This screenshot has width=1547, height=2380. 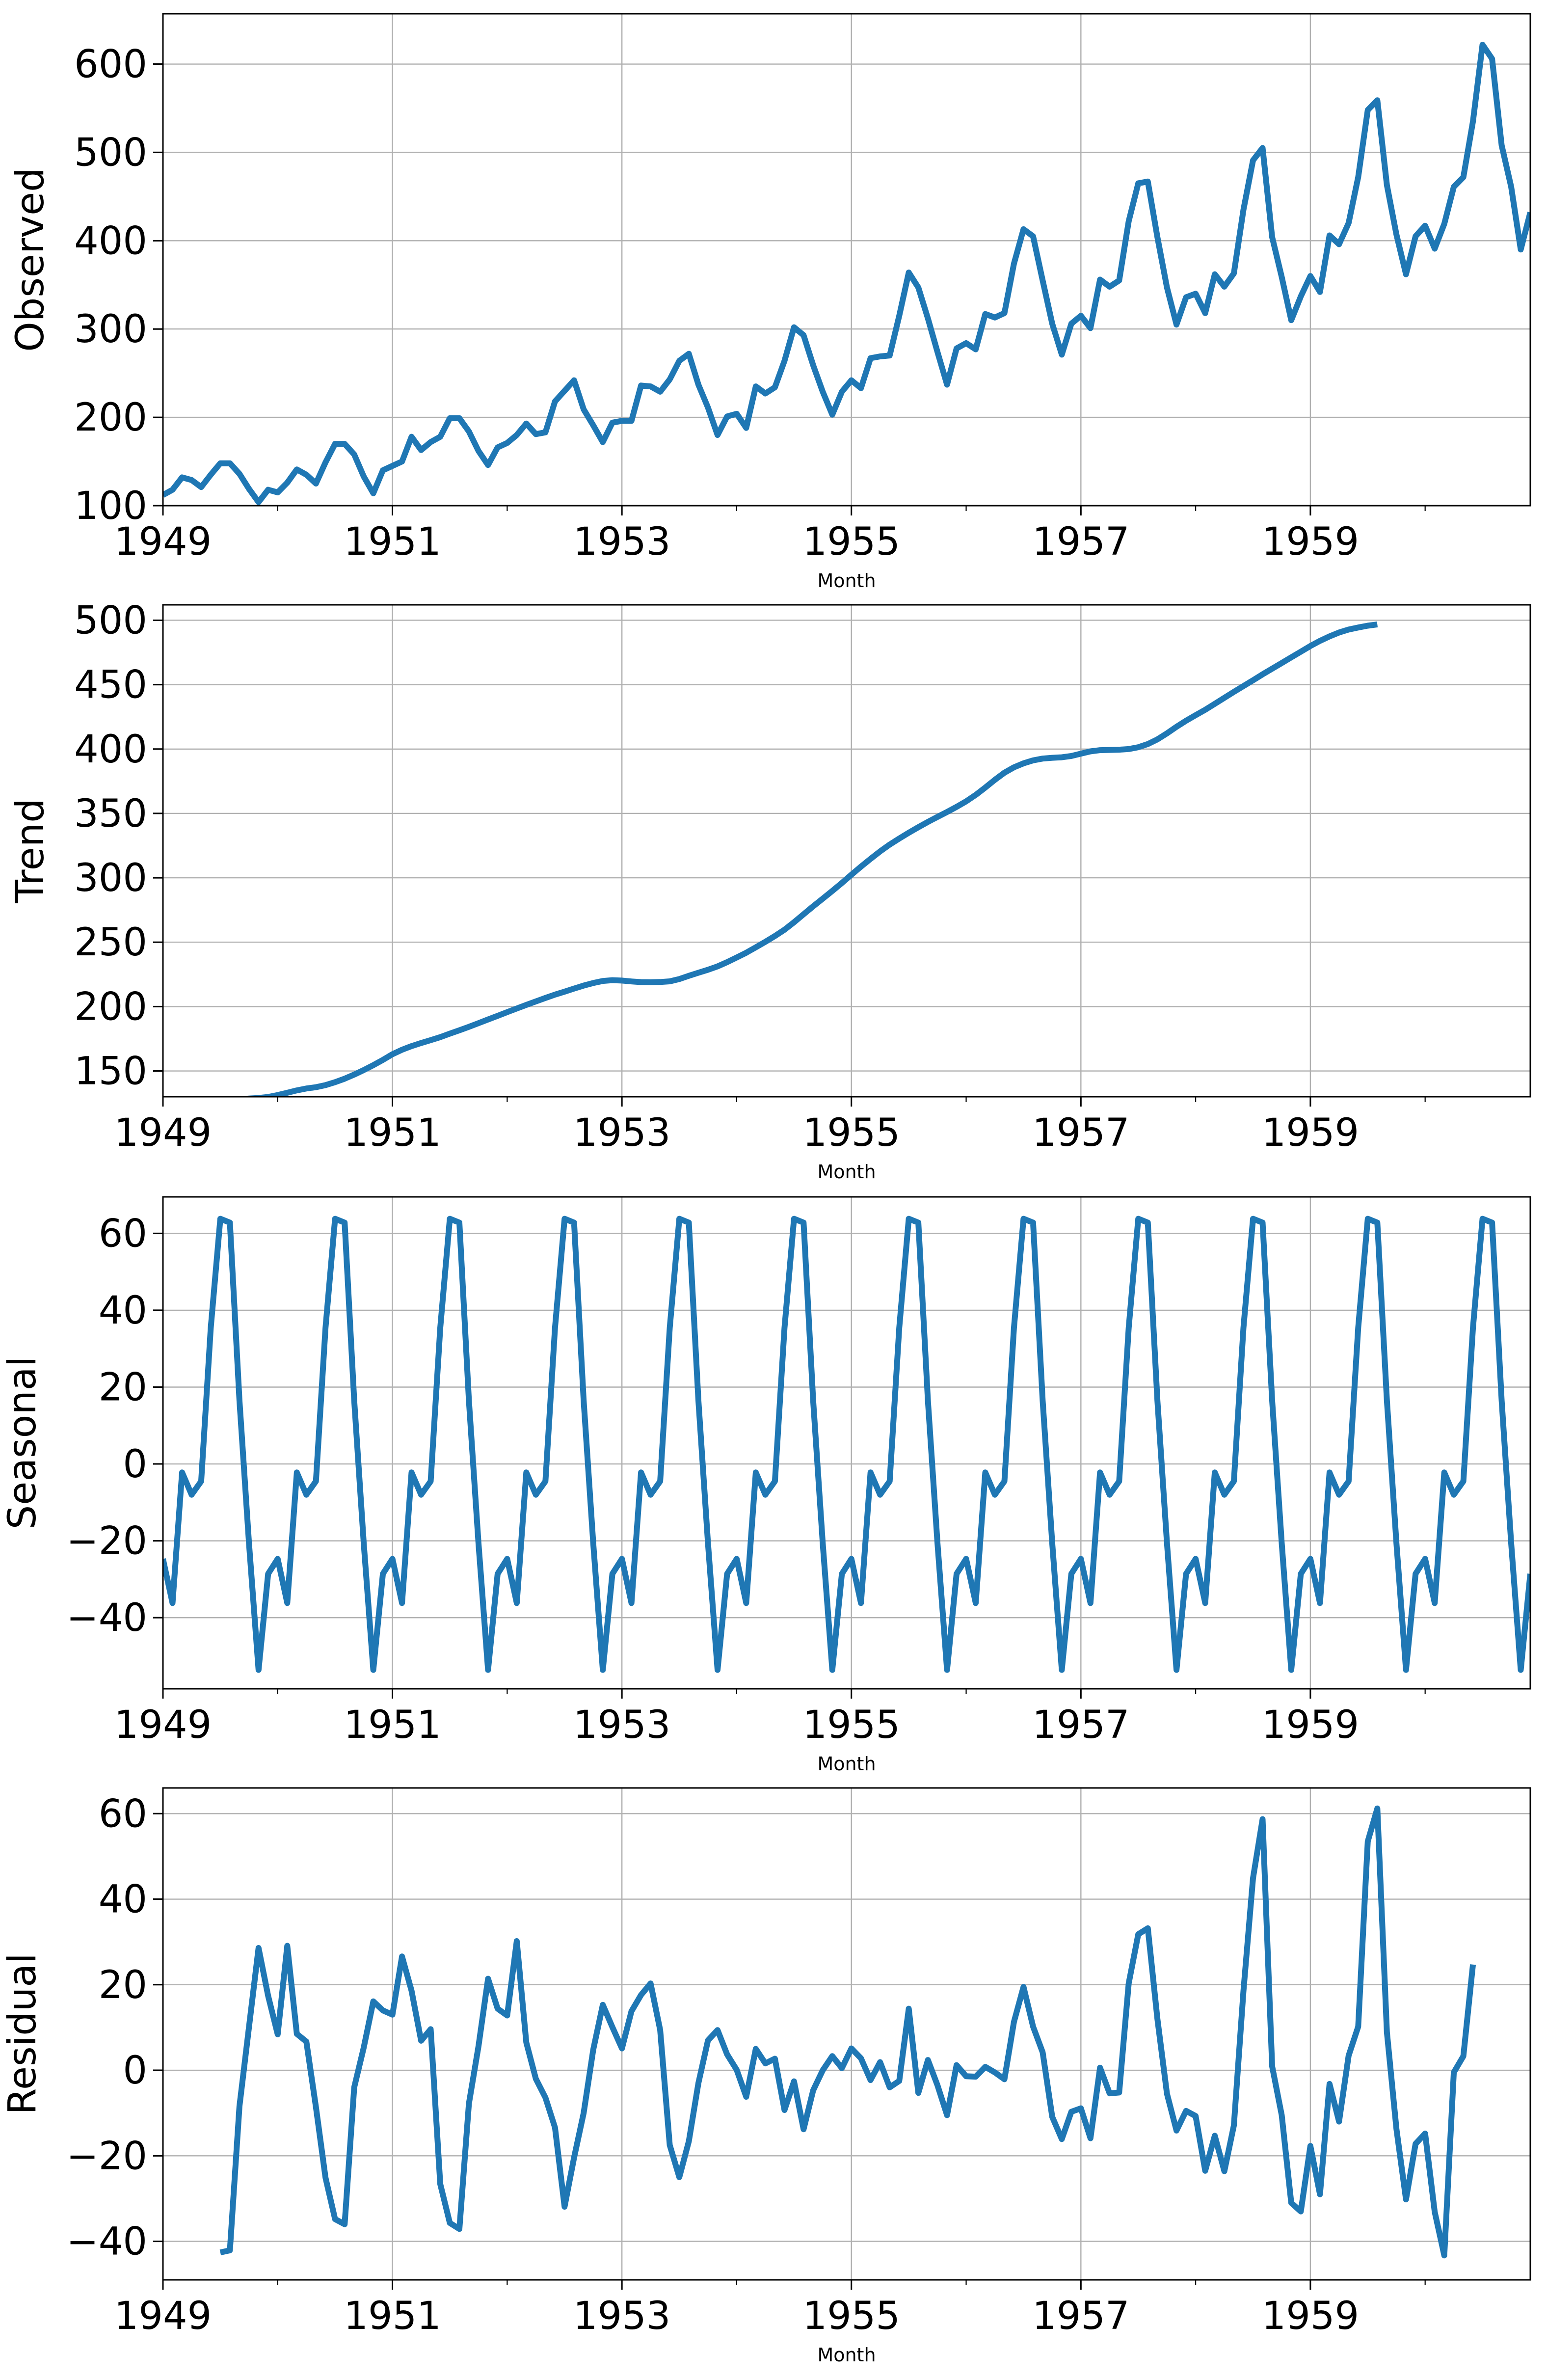 I want to click on trend-y-tick-label: 250, so click(x=110, y=942).